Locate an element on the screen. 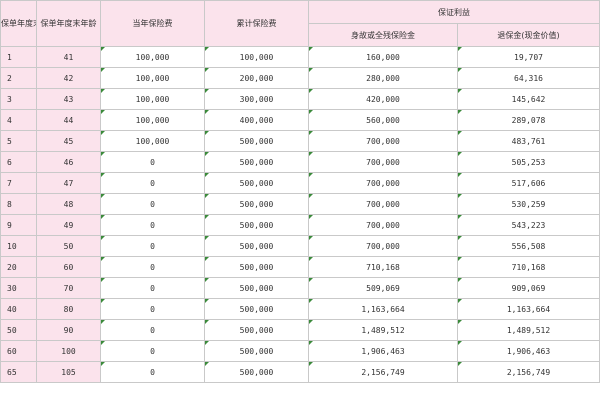 The width and height of the screenshot is (600, 407). cell-death-benefit: 280,000 is located at coordinates (383, 78).